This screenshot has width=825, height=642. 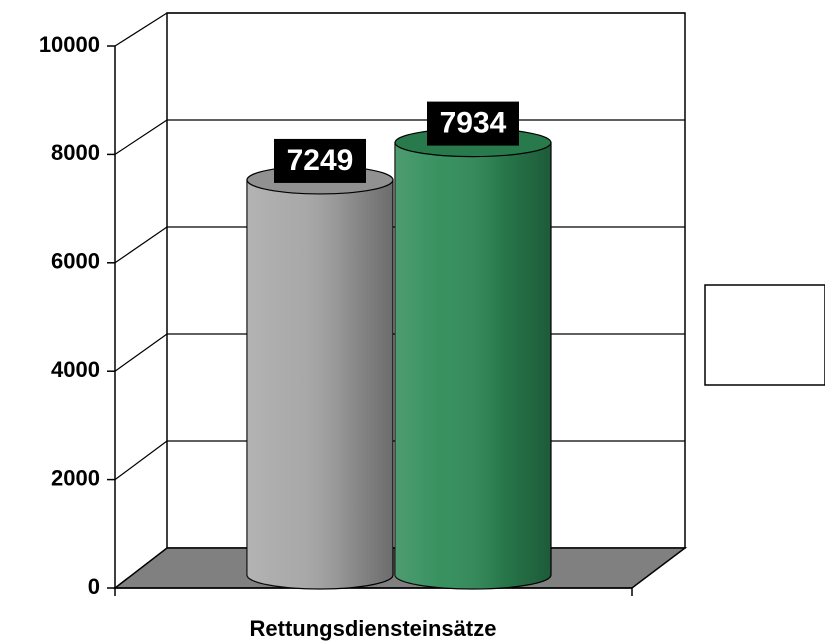 I want to click on y-tick-label: 8000, so click(x=75, y=152).